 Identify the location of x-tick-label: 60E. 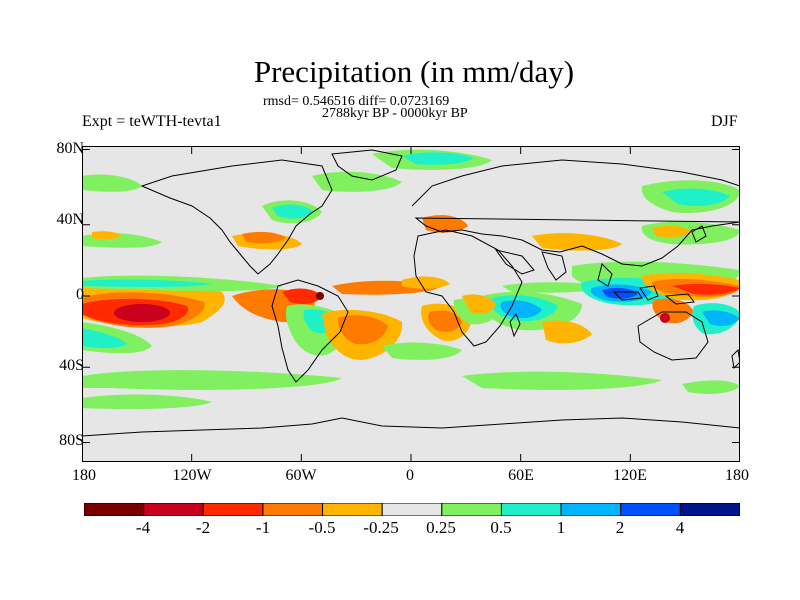
(521, 475).